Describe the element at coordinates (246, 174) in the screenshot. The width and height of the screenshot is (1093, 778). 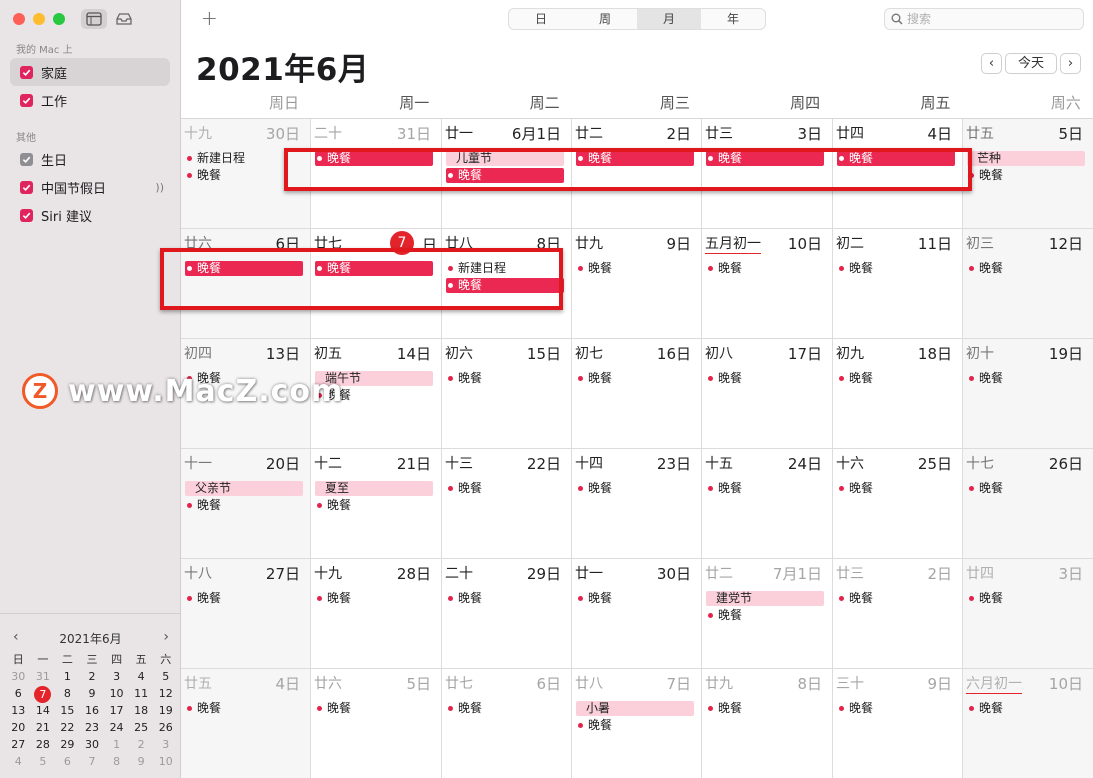
I see `day-cell: 十九 30日 新建日程 晚餐` at that location.